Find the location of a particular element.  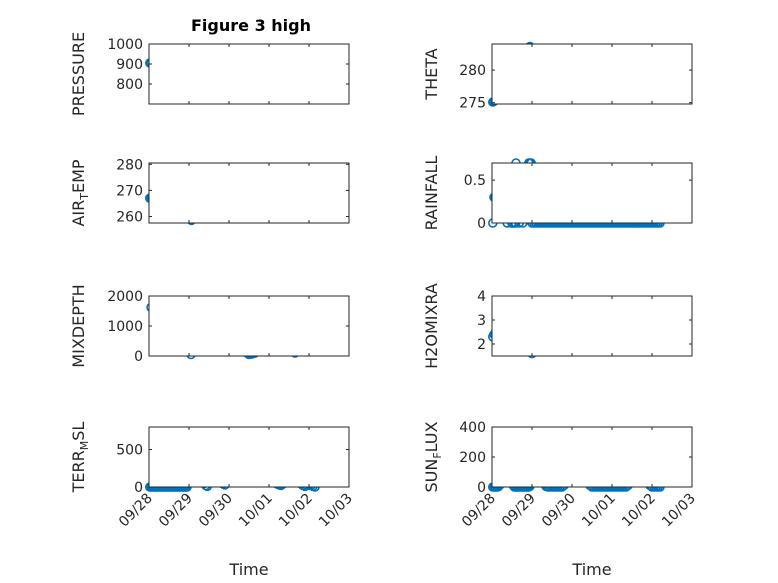

y-tick-label: 4 is located at coordinates (481, 297).